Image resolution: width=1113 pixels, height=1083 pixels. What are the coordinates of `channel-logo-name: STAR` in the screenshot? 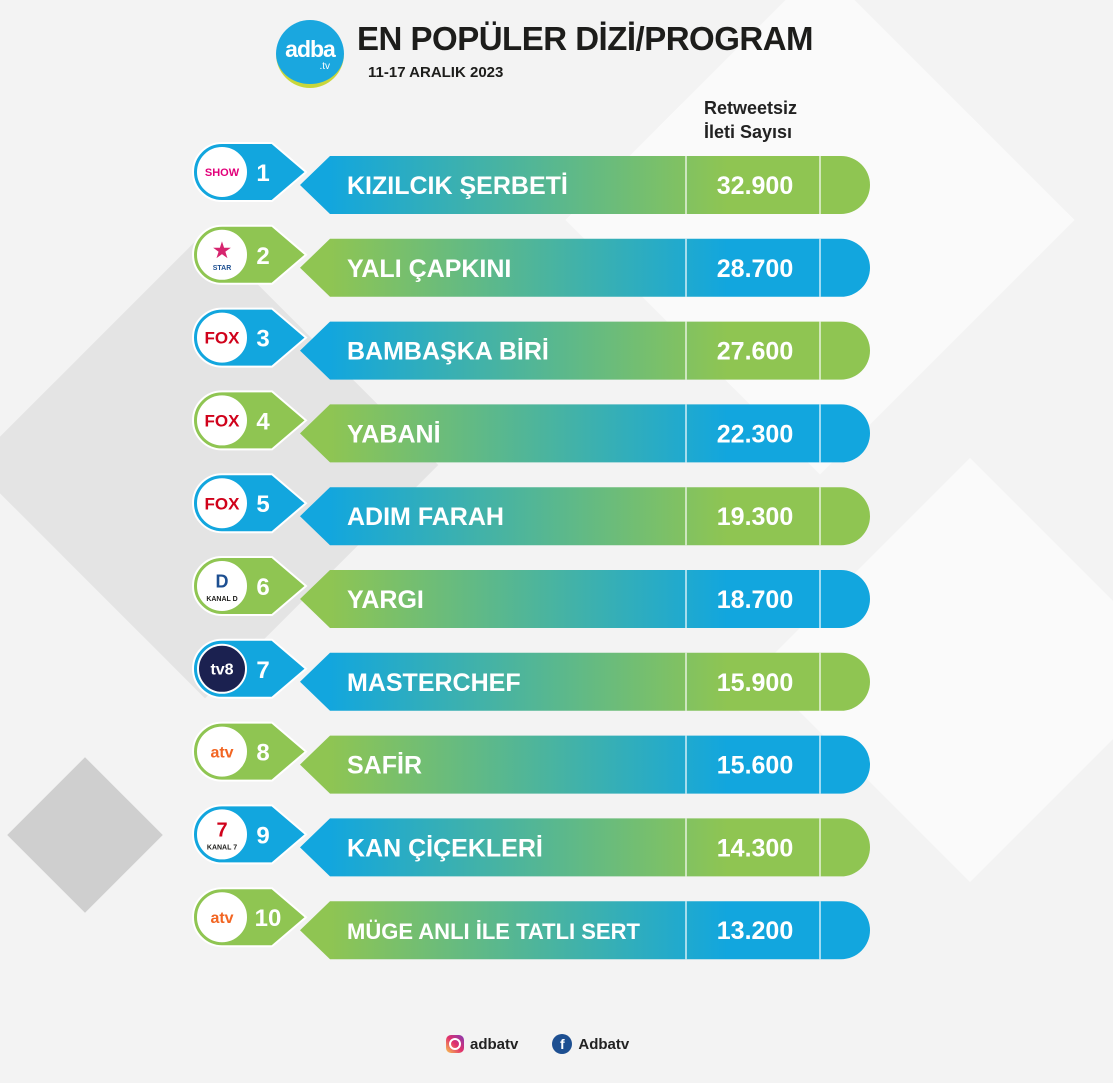 It's located at (222, 268).